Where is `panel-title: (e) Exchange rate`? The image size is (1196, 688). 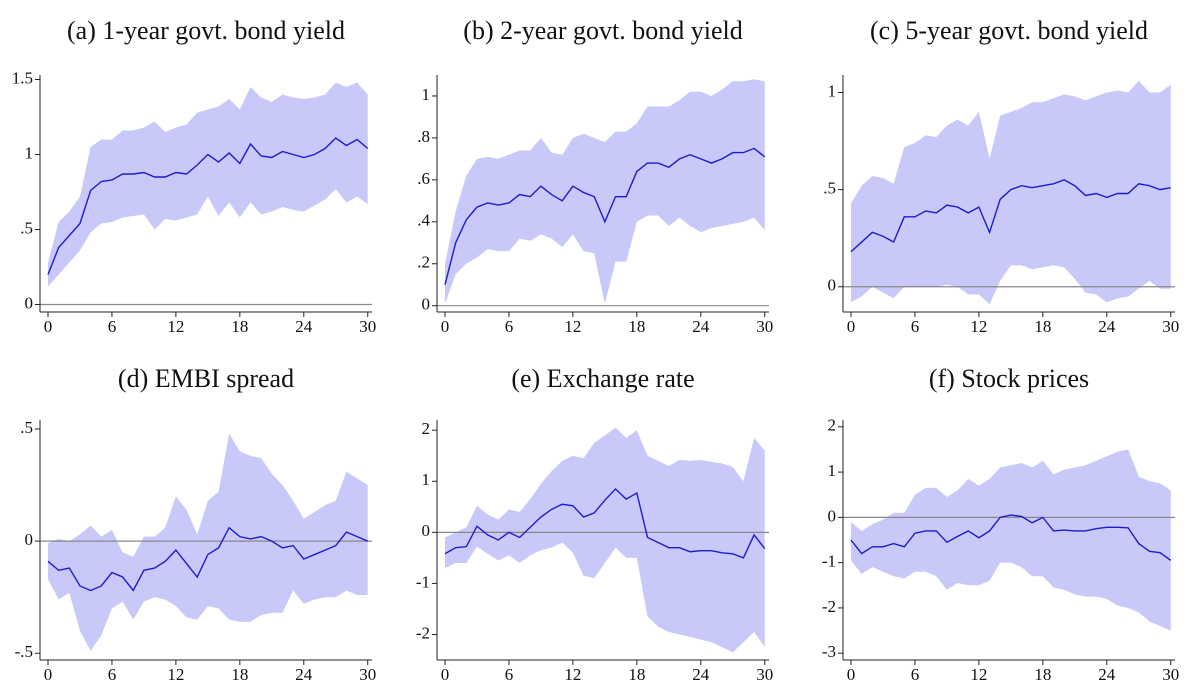 panel-title: (e) Exchange rate is located at coordinates (602, 378).